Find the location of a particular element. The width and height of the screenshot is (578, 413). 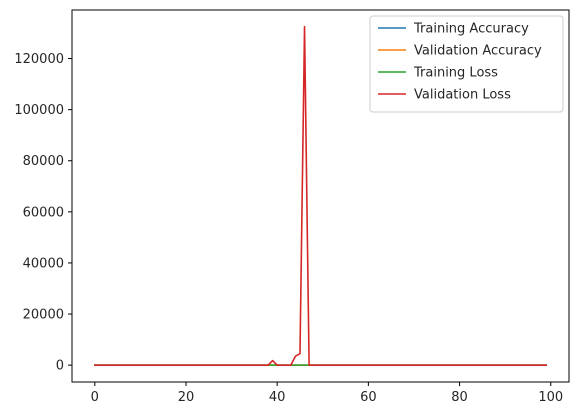

legend-label: Training Accuracy is located at coordinates (471, 29).